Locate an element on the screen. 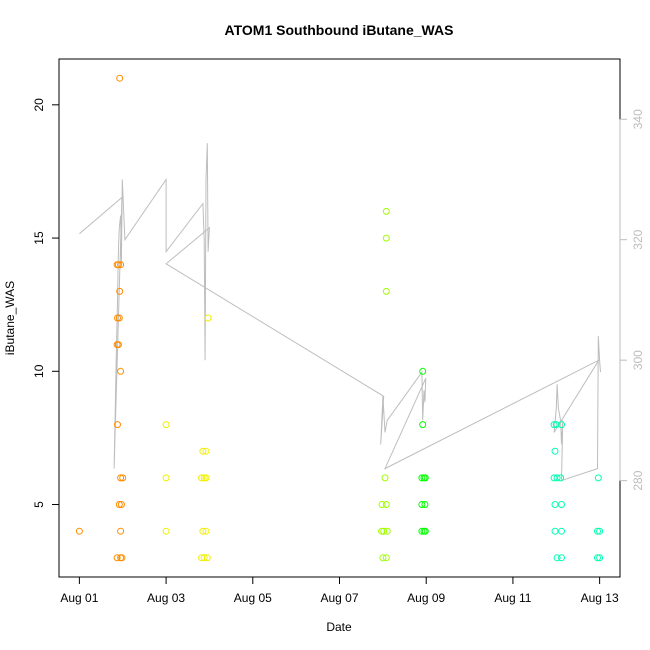 This screenshot has width=650, height=650. y2-tick-label: 280 is located at coordinates (638, 480).